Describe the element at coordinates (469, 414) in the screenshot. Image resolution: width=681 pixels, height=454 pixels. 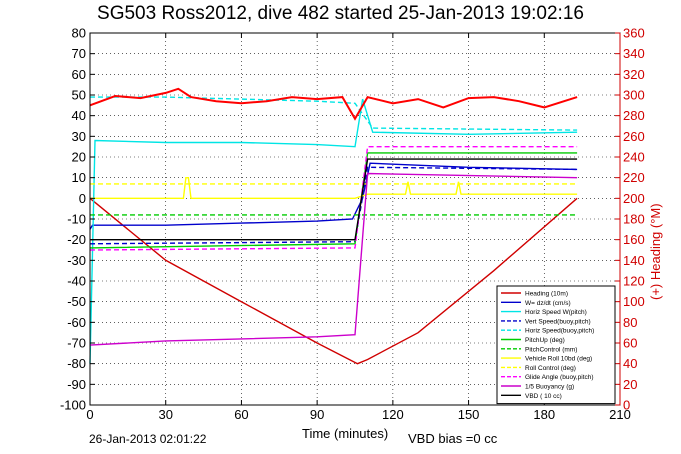
I see `x-tick-label: 150` at that location.